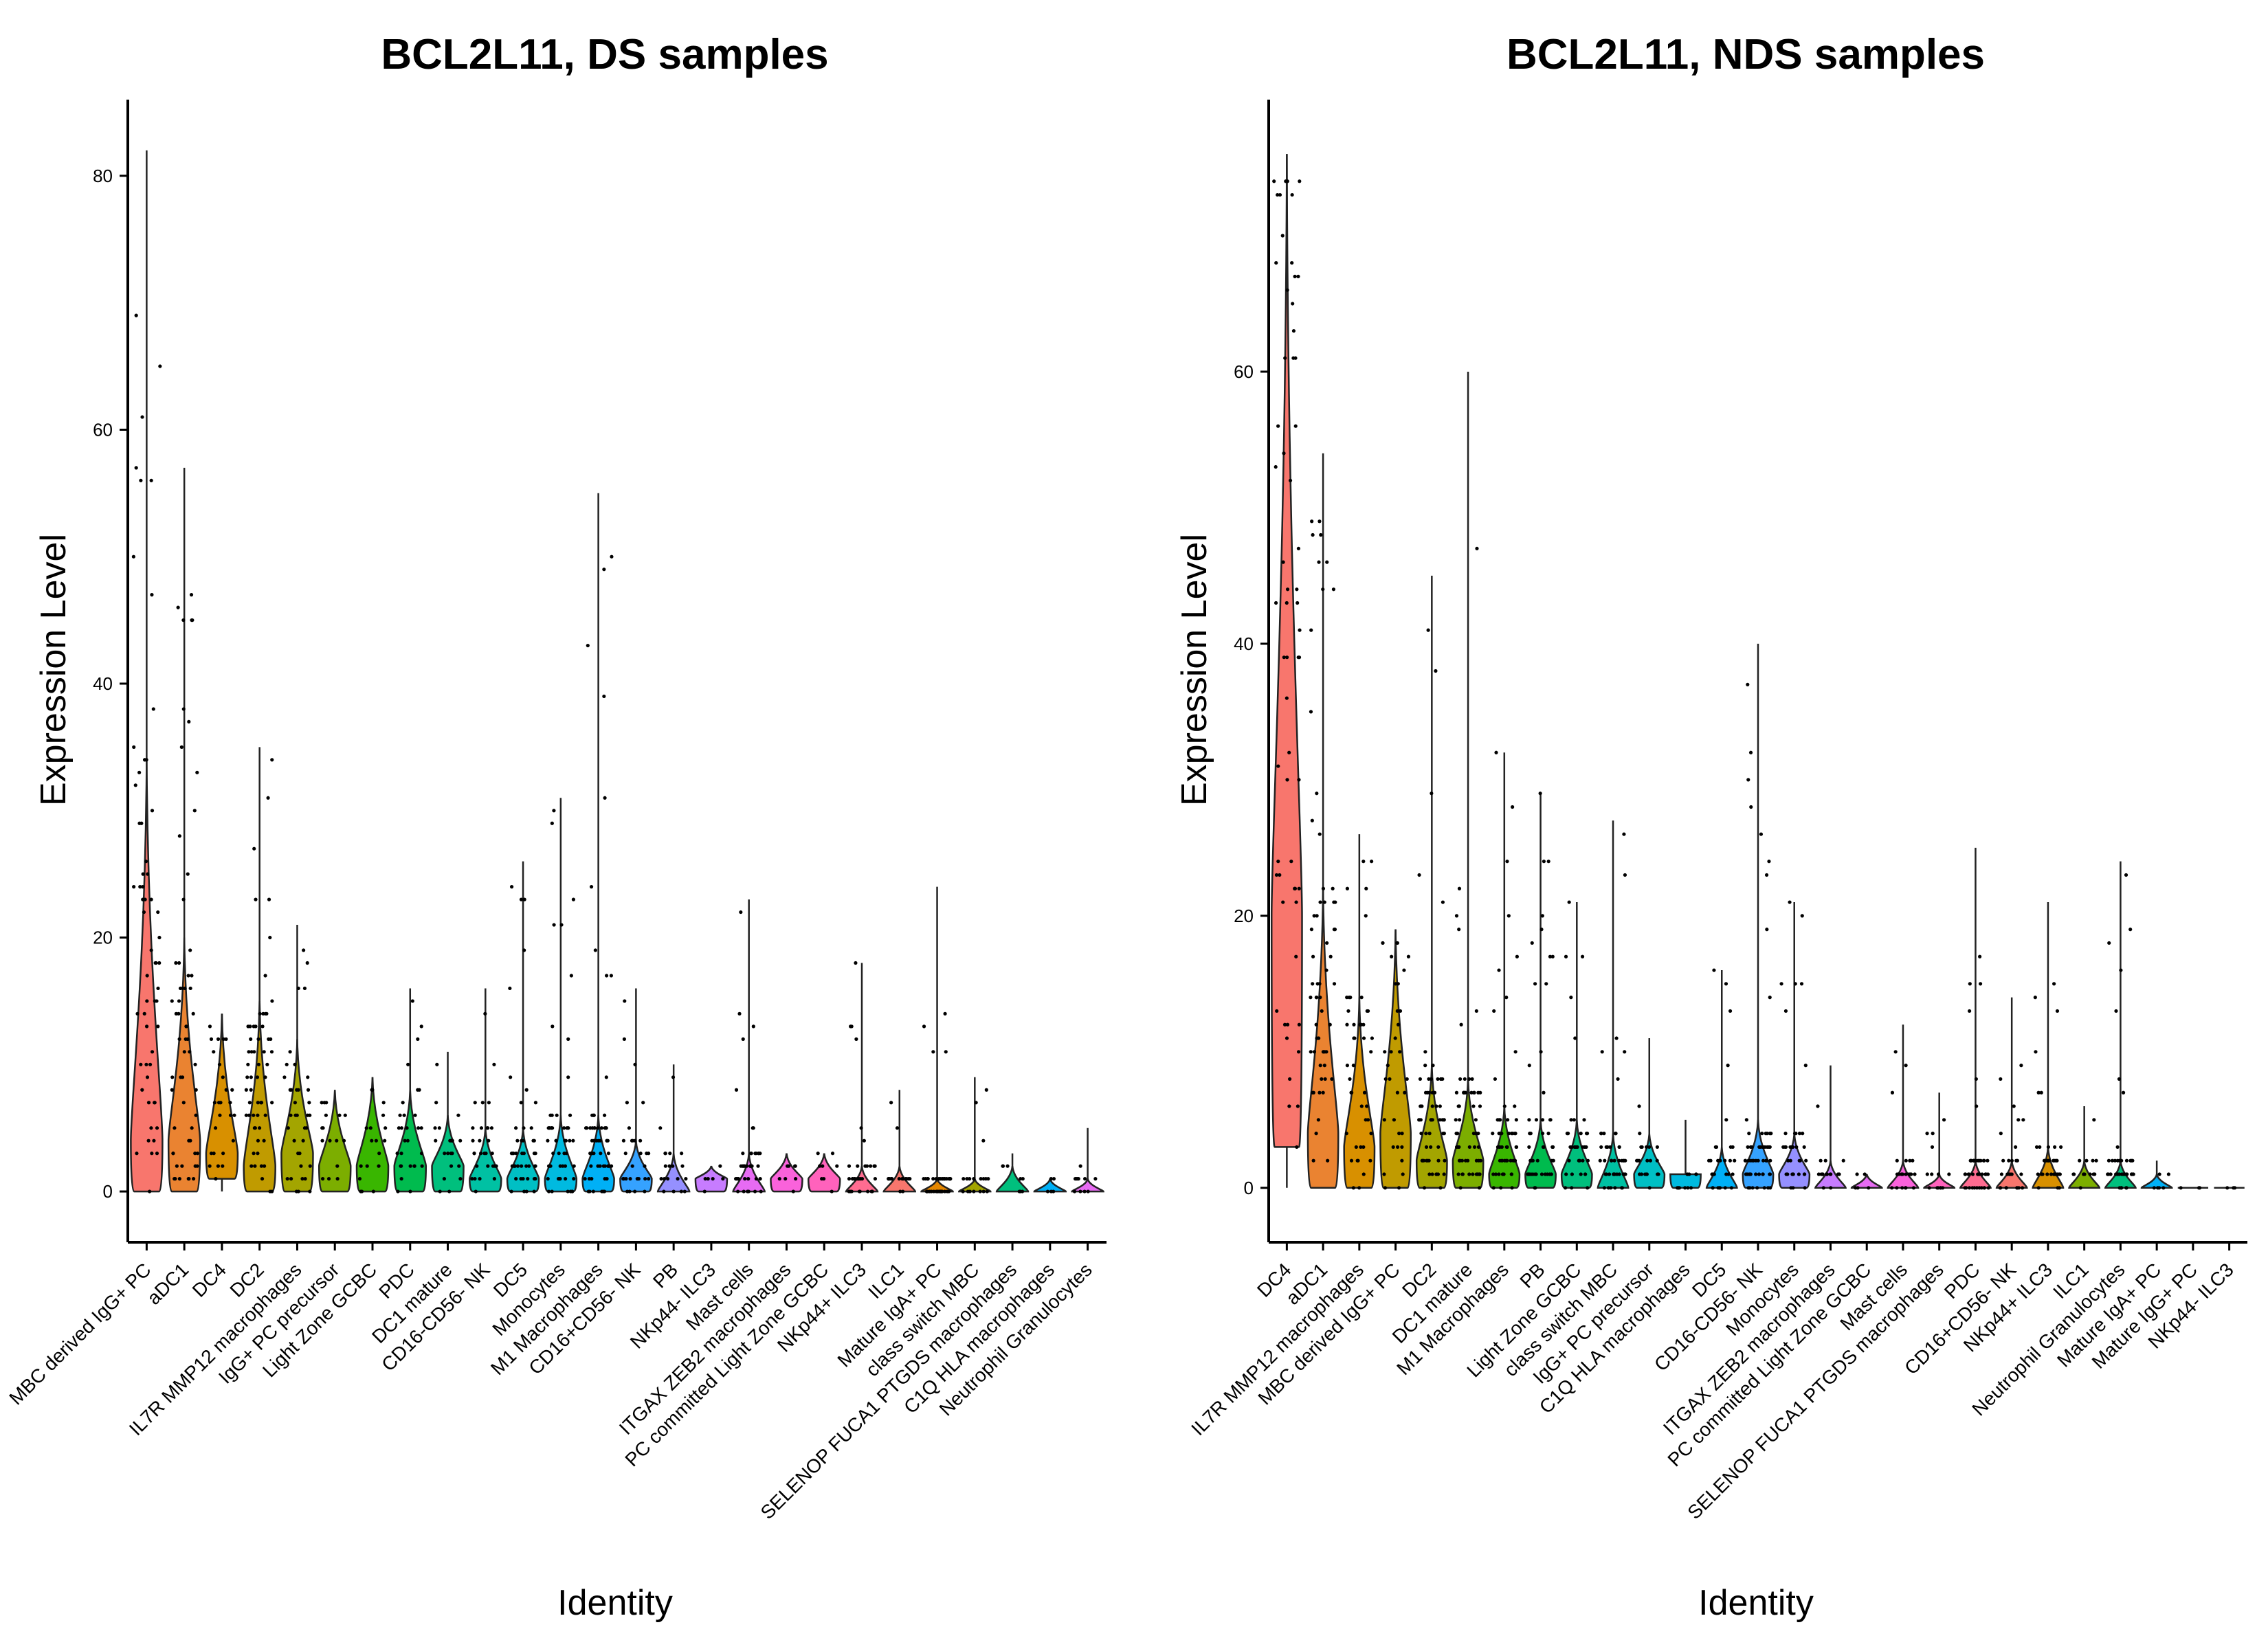 This screenshot has width=2268, height=1649. What do you see at coordinates (1903, 1107) in the screenshot?
I see `violin-mast-cells` at bounding box center [1903, 1107].